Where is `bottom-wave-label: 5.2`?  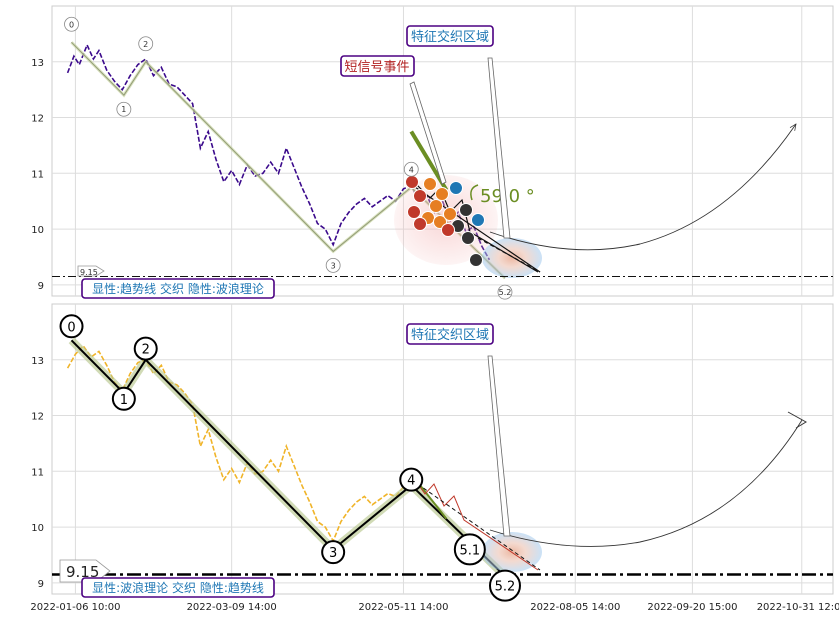 bottom-wave-label: 5.2 is located at coordinates (504, 585).